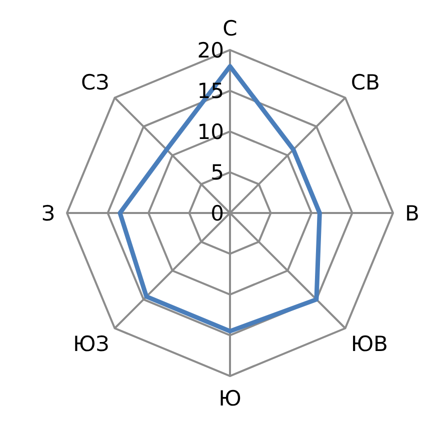 The image size is (435, 426). Describe the element at coordinates (365, 82) in the screenshot. I see `spoke-label: СВ` at that location.